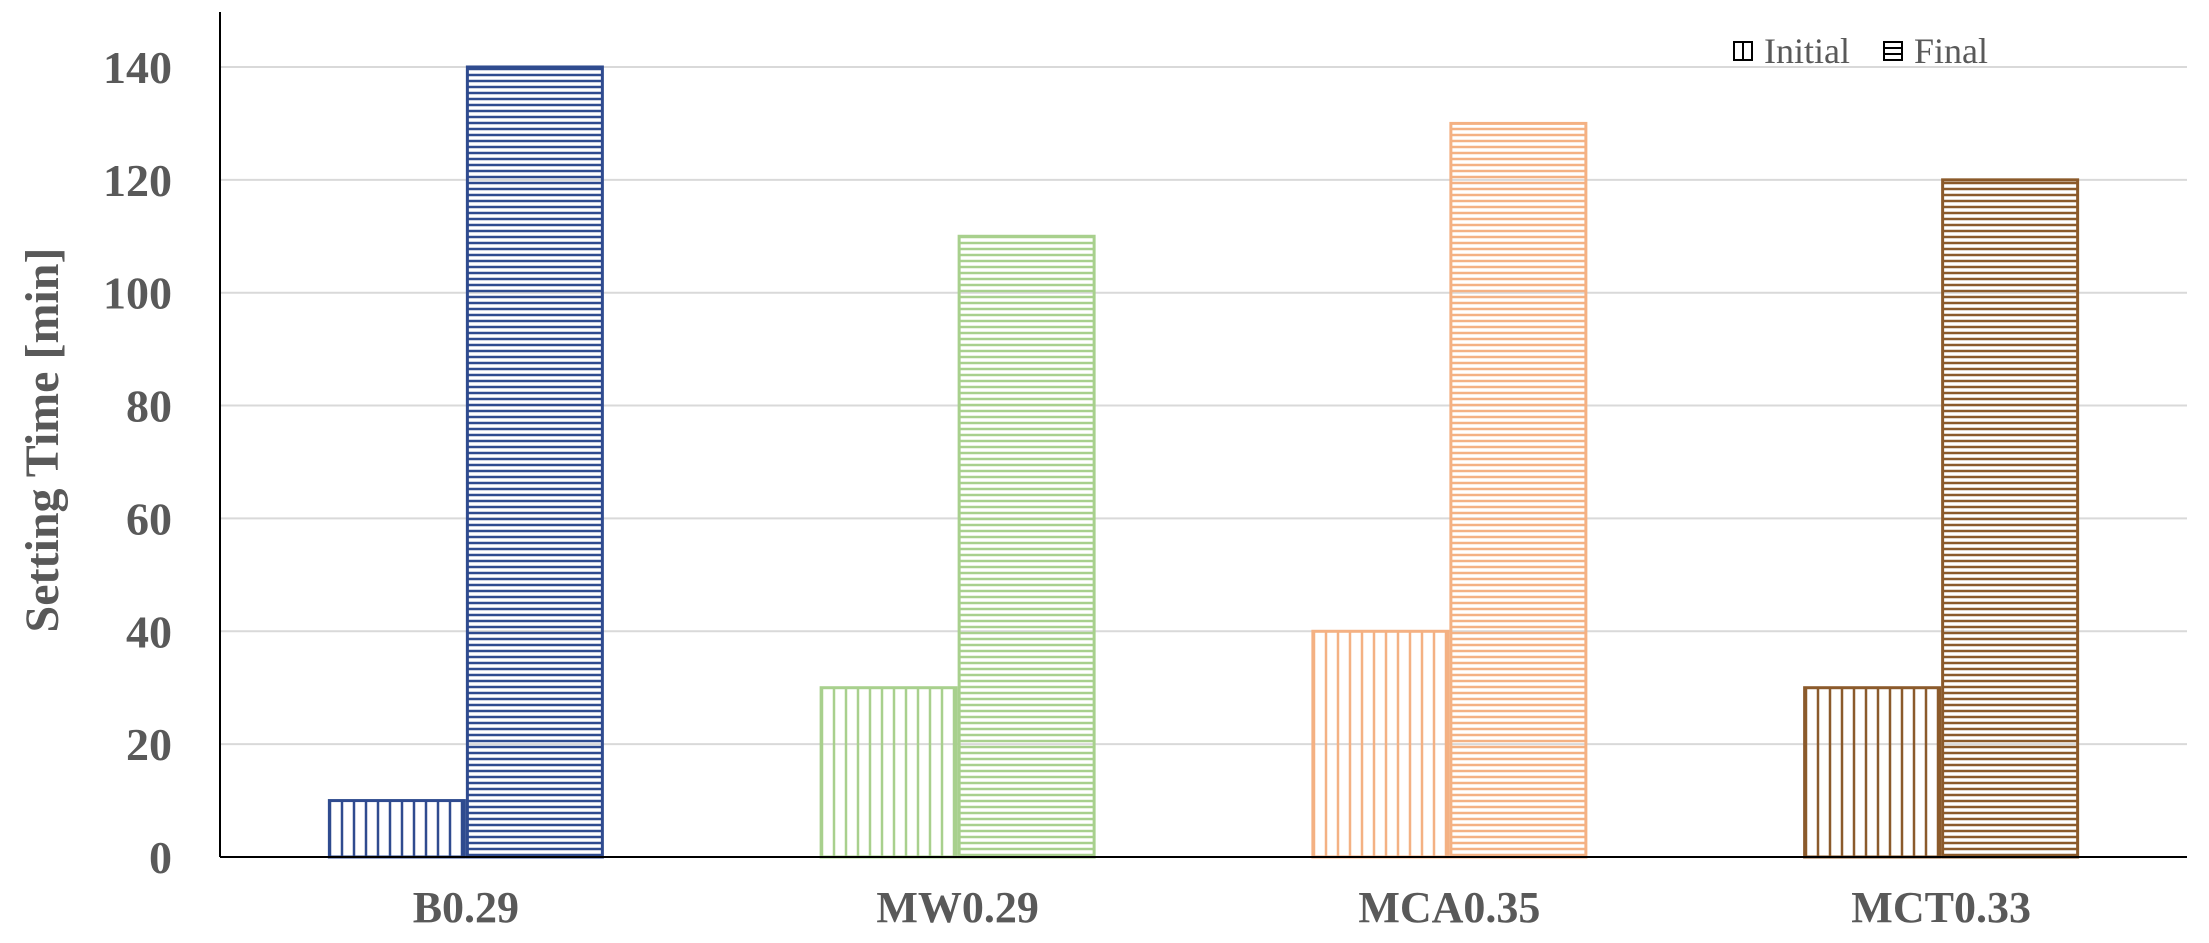 This screenshot has height=943, width=2209. Describe the element at coordinates (1860, 51) in the screenshot. I see `legend: Initial Final` at that location.